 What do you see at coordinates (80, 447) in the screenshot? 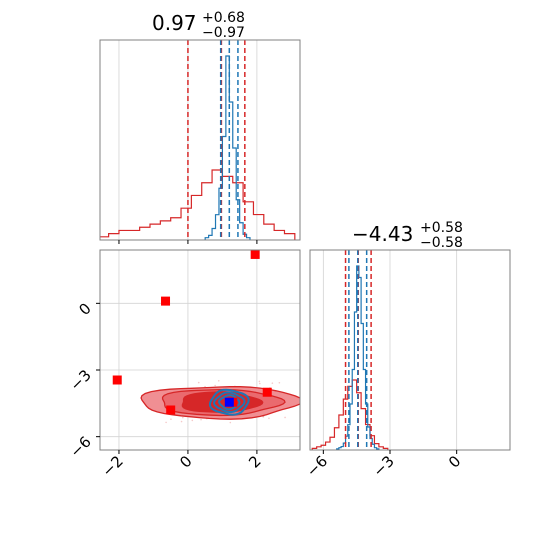
I see `y-tick-label: −6` at bounding box center [80, 447].